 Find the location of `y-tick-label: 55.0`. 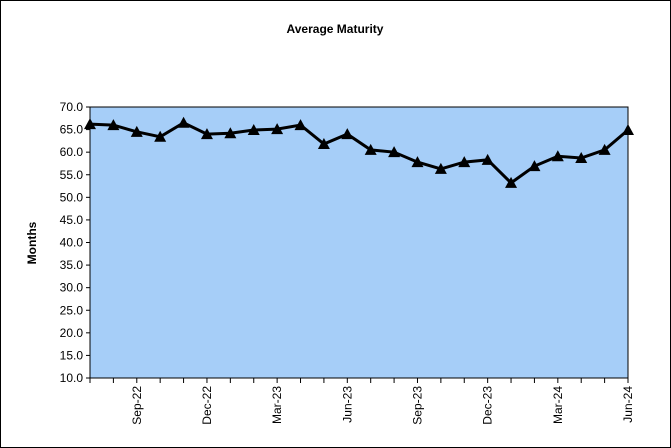

y-tick-label: 55.0 is located at coordinates (72, 175).